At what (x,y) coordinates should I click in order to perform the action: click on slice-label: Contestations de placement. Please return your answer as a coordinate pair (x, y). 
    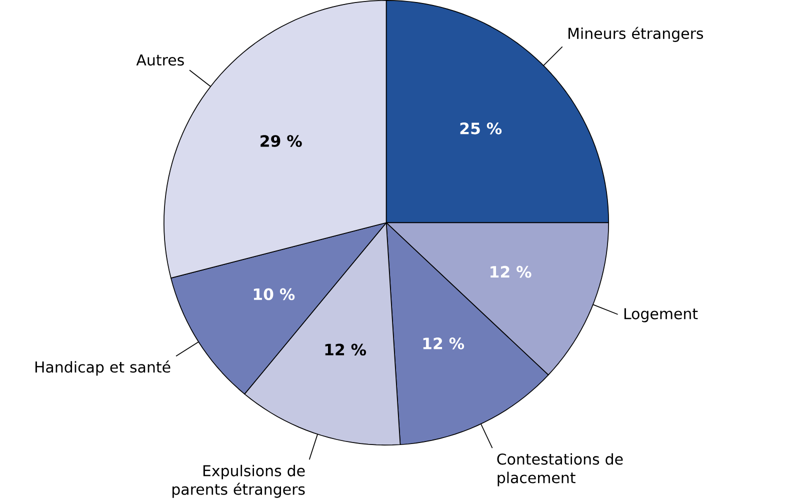
    Looking at the image, I should click on (560, 469).